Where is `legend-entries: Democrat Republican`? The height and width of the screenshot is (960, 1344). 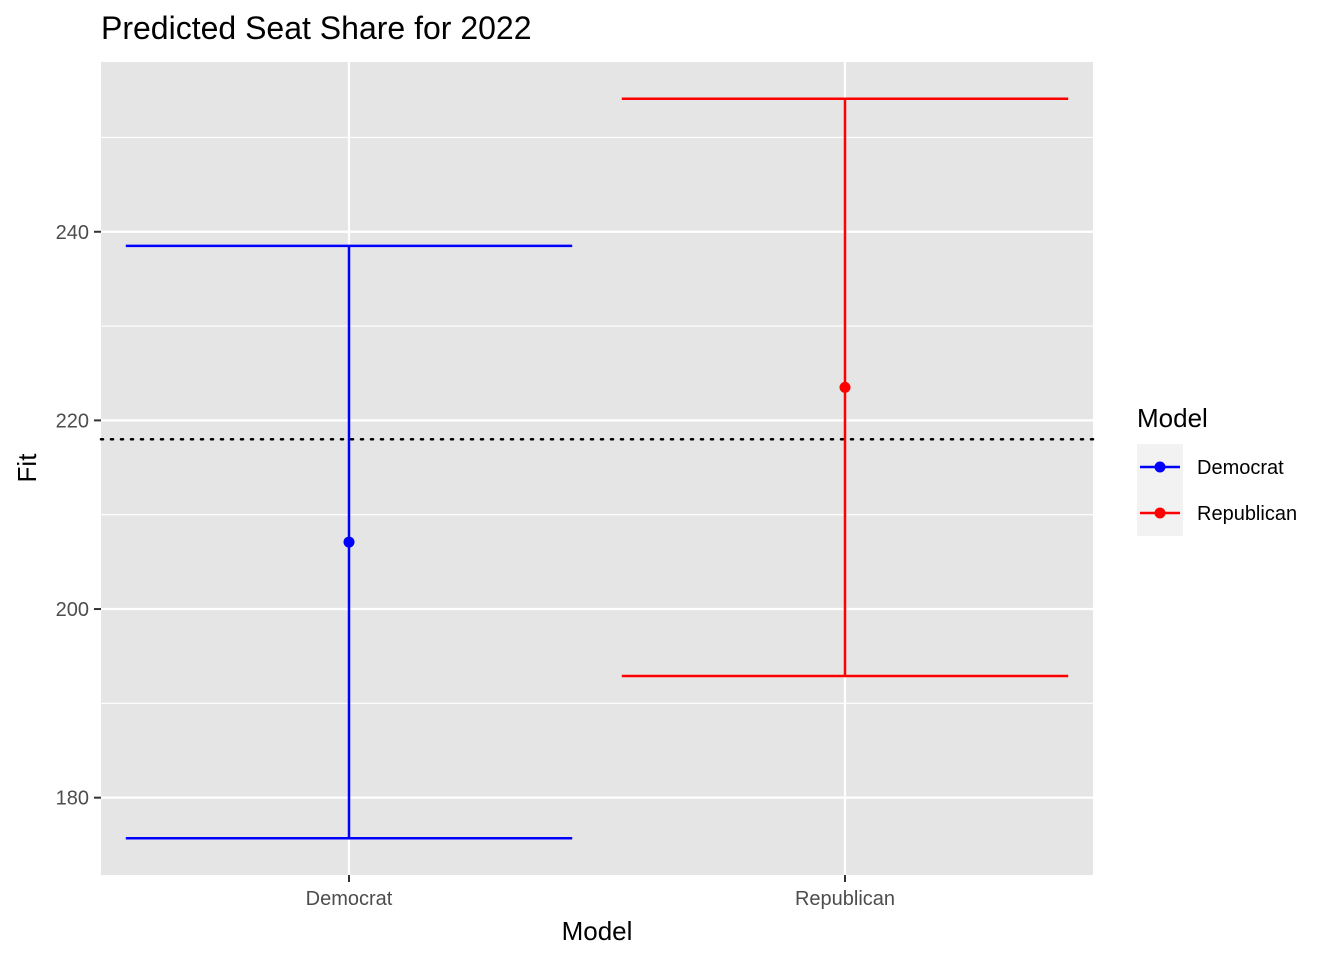
legend-entries: Democrat Republican is located at coordinates (1218, 491).